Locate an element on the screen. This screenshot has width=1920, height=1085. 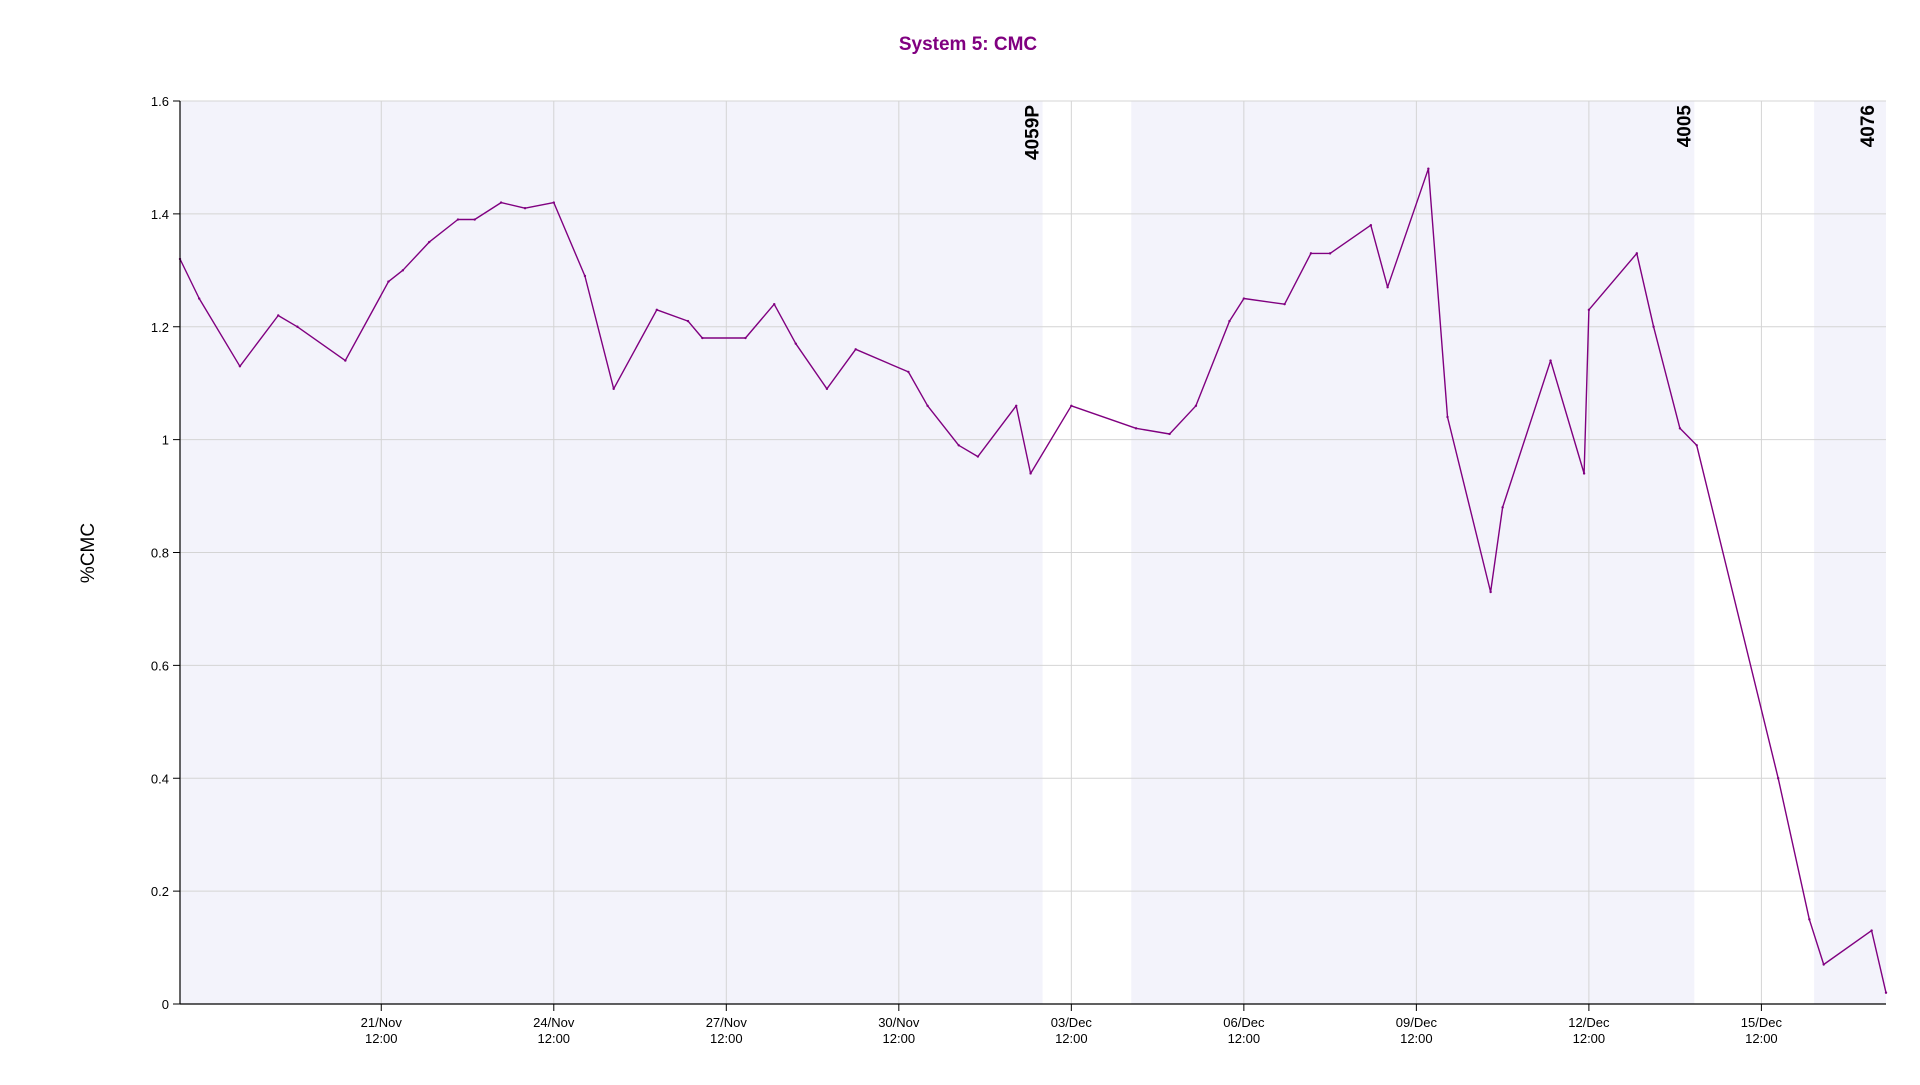
x-tick-label-date: 09/Dec is located at coordinates (1417, 1022).